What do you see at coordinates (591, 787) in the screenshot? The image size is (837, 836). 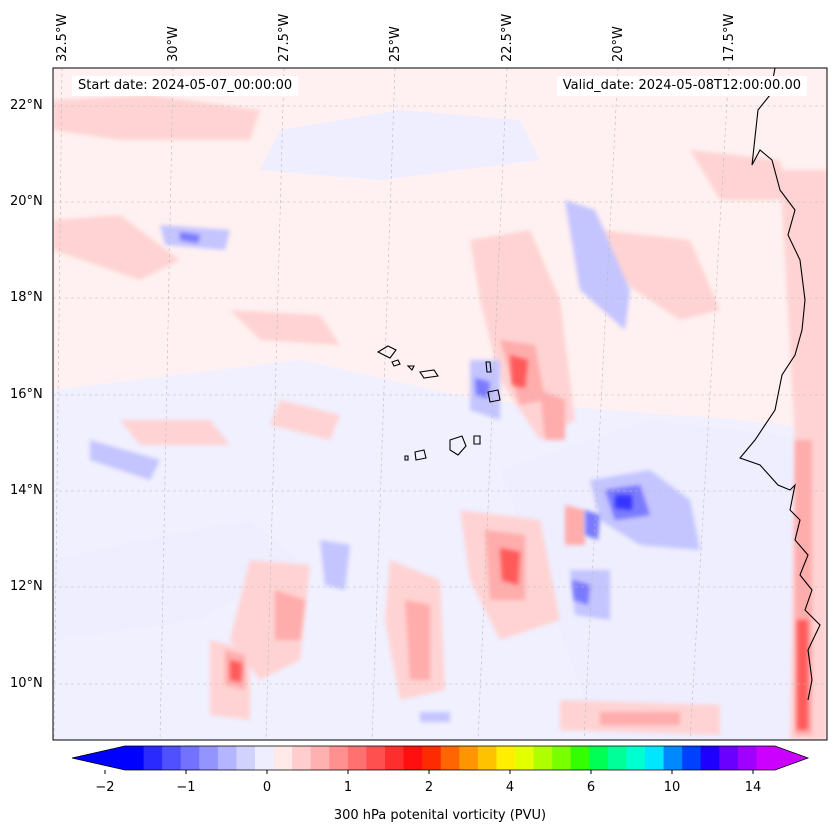 I see `colorbar-tick: 6` at bounding box center [591, 787].